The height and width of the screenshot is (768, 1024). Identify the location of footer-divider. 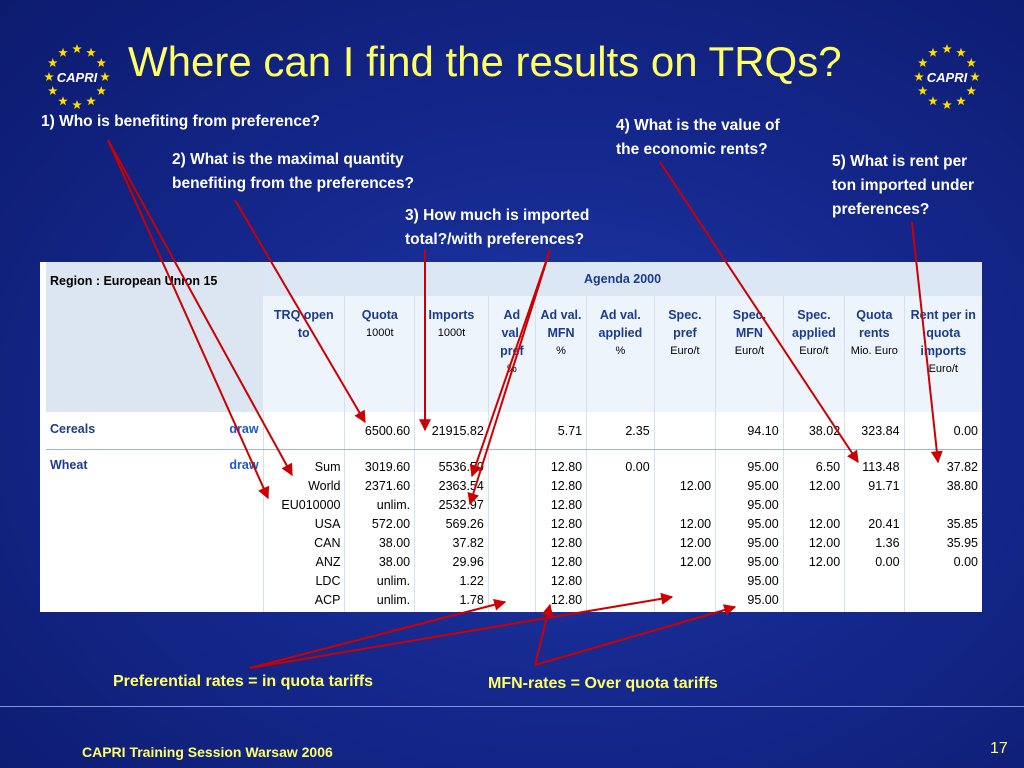
(512, 706).